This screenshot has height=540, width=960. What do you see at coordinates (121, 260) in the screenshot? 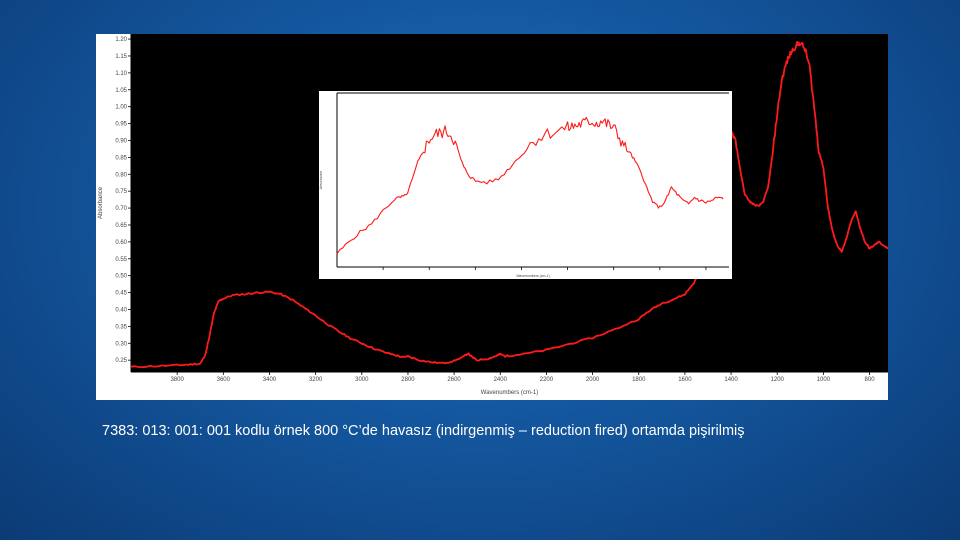
I see `main-y-tick-label: 0.55` at bounding box center [121, 260].